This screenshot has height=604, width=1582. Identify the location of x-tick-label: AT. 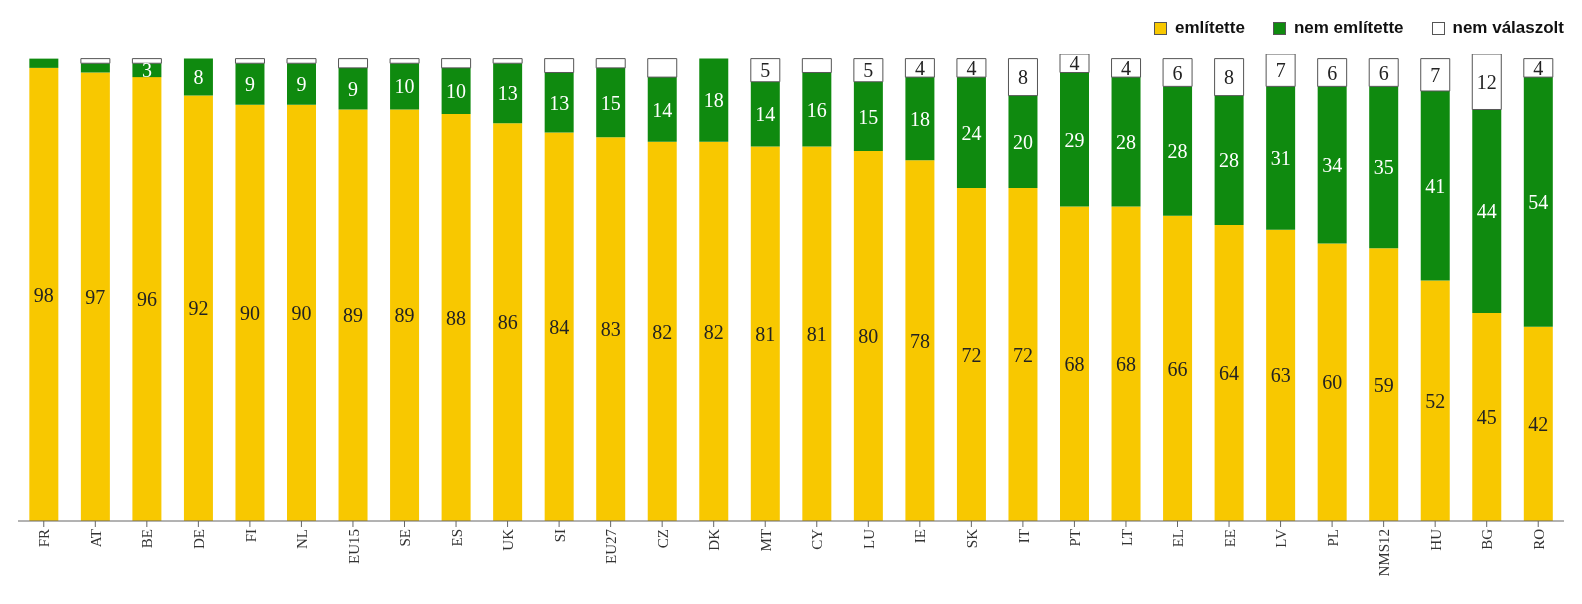
(95, 538).